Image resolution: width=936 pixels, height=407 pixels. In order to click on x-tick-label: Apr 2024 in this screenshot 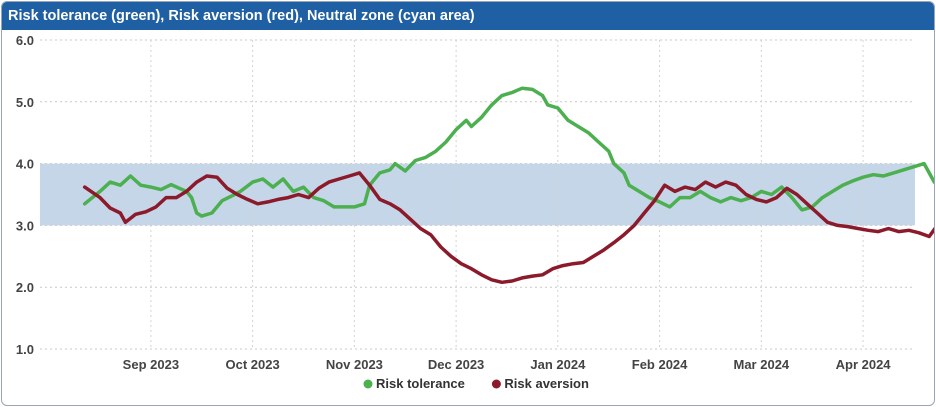, I will do `click(864, 364)`.